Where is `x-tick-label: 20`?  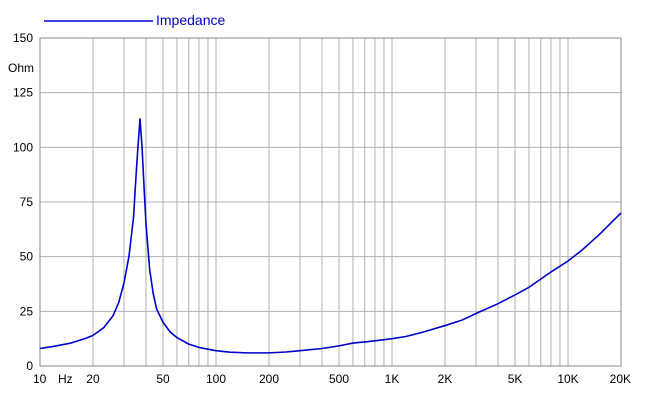
x-tick-label: 20 is located at coordinates (93, 379).